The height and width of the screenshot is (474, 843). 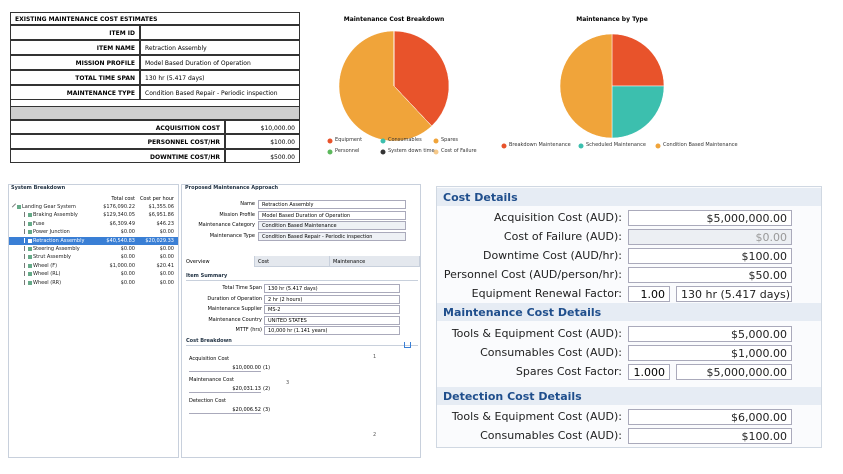 What do you see at coordinates (568, 371) in the screenshot?
I see `field-label: Spares Cost Factor:` at bounding box center [568, 371].